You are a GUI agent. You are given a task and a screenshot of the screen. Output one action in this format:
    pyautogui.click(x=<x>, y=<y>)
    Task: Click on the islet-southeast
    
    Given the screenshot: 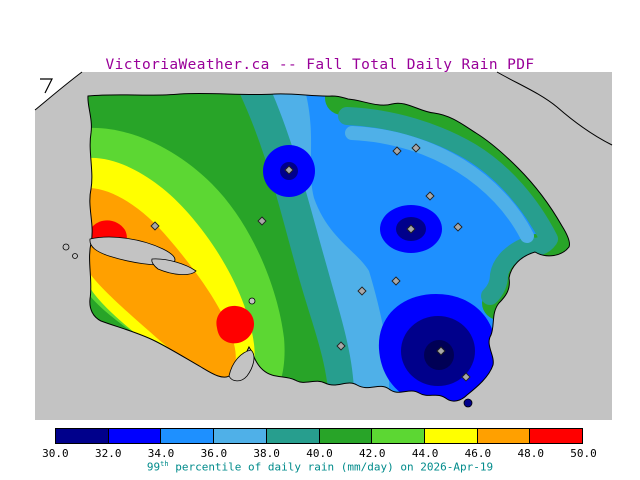 What is the action you would take?
    pyautogui.click(x=468, y=403)
    